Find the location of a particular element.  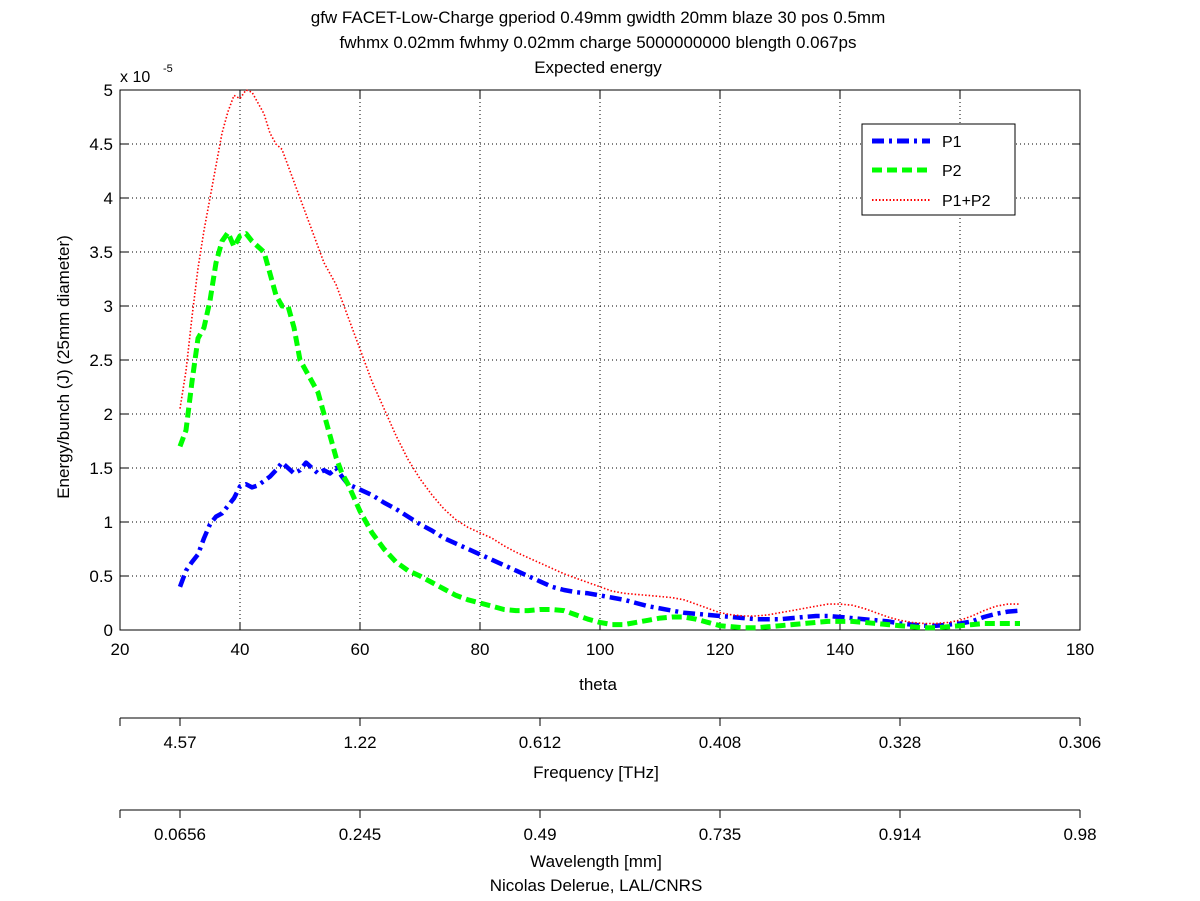

legend-label-p2: P2 is located at coordinates (952, 171).